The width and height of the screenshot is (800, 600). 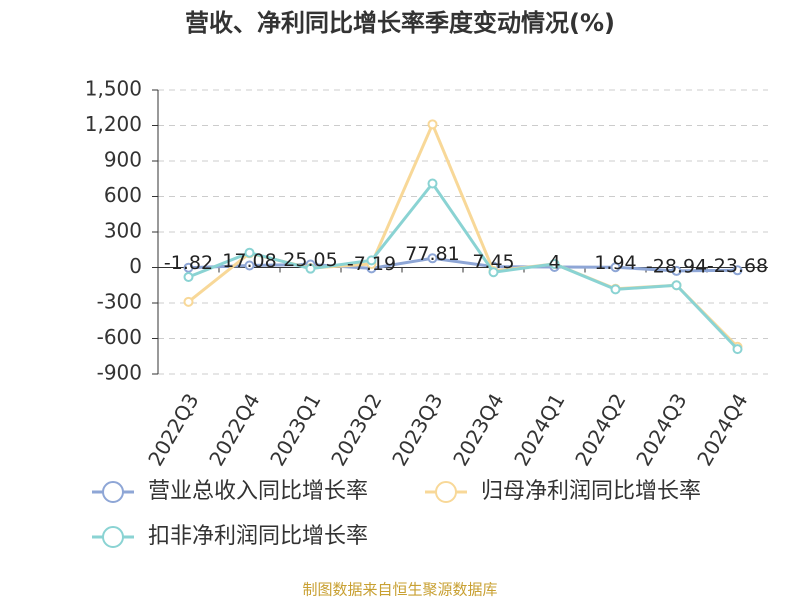 I want to click on value-label: 1.94, so click(x=615, y=263).